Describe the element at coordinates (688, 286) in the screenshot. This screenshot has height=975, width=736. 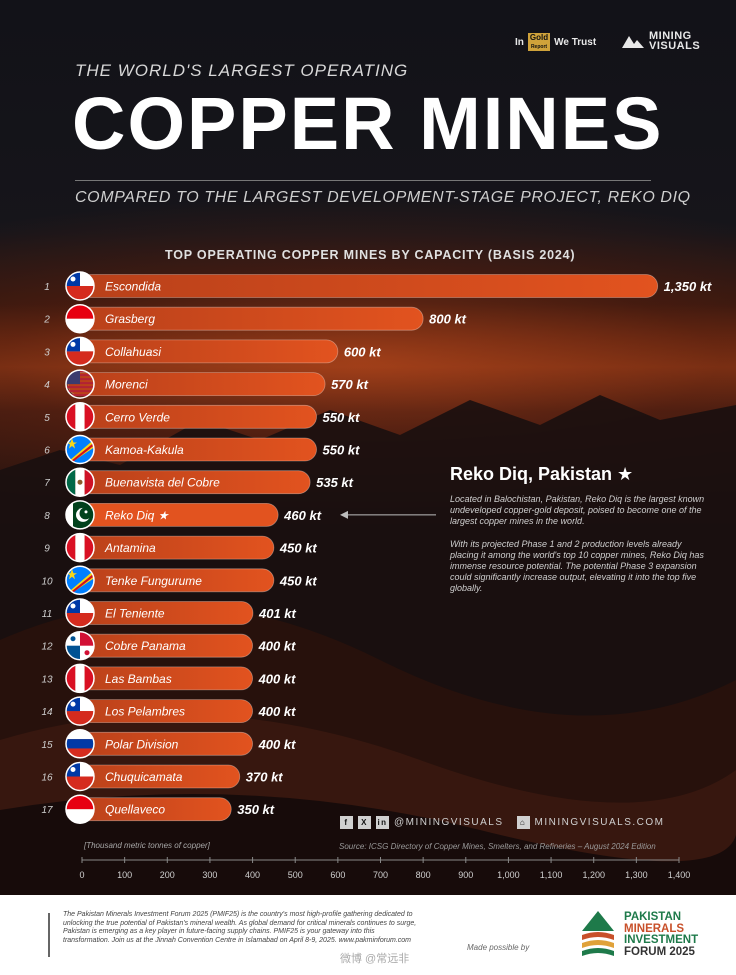
I see `value-label: 1,350 kt` at that location.